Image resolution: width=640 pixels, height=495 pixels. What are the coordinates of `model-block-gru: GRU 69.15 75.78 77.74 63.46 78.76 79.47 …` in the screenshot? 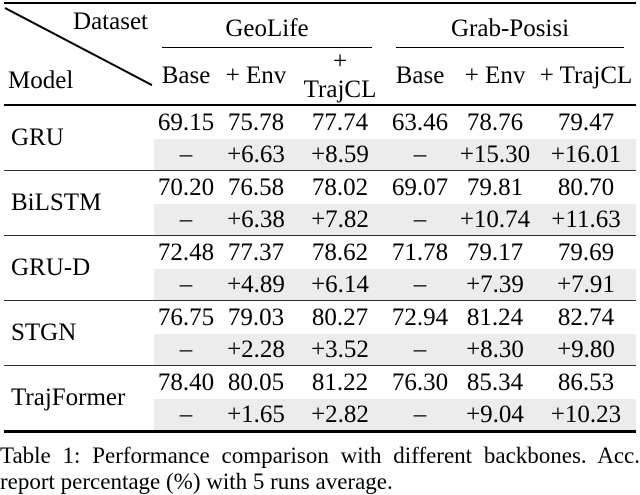 It's located at (320, 138).